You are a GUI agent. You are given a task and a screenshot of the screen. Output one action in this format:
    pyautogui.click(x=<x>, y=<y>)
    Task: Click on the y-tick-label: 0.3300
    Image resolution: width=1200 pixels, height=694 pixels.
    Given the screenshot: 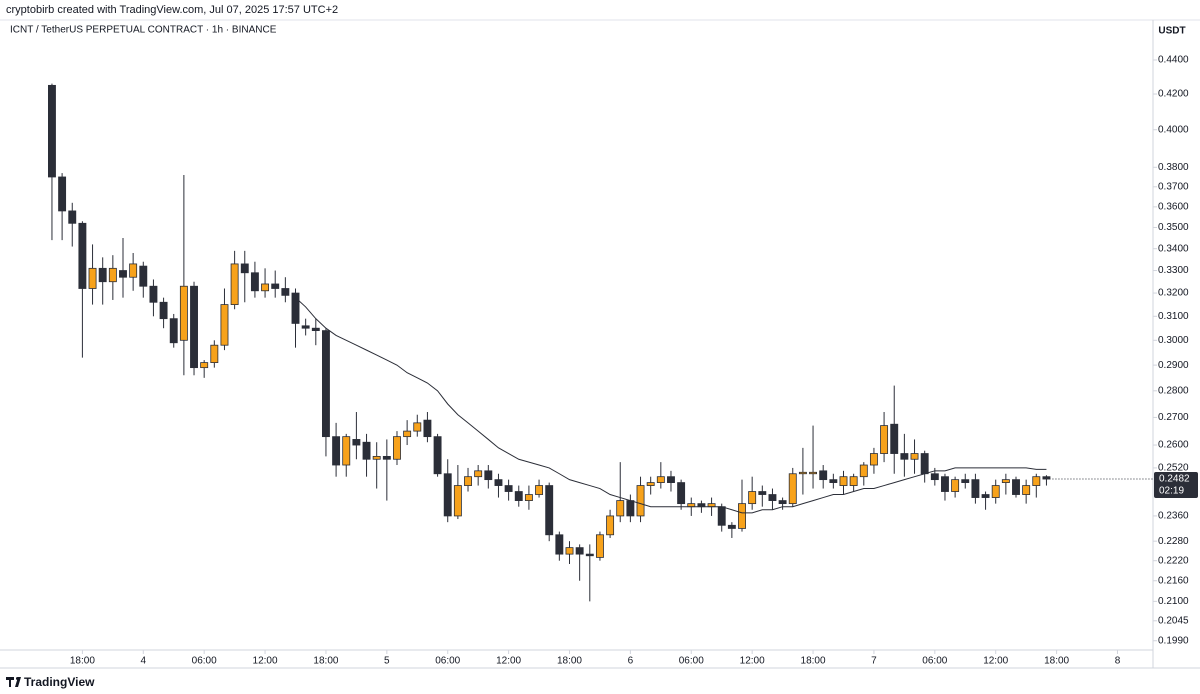 What is the action you would take?
    pyautogui.click(x=1173, y=270)
    